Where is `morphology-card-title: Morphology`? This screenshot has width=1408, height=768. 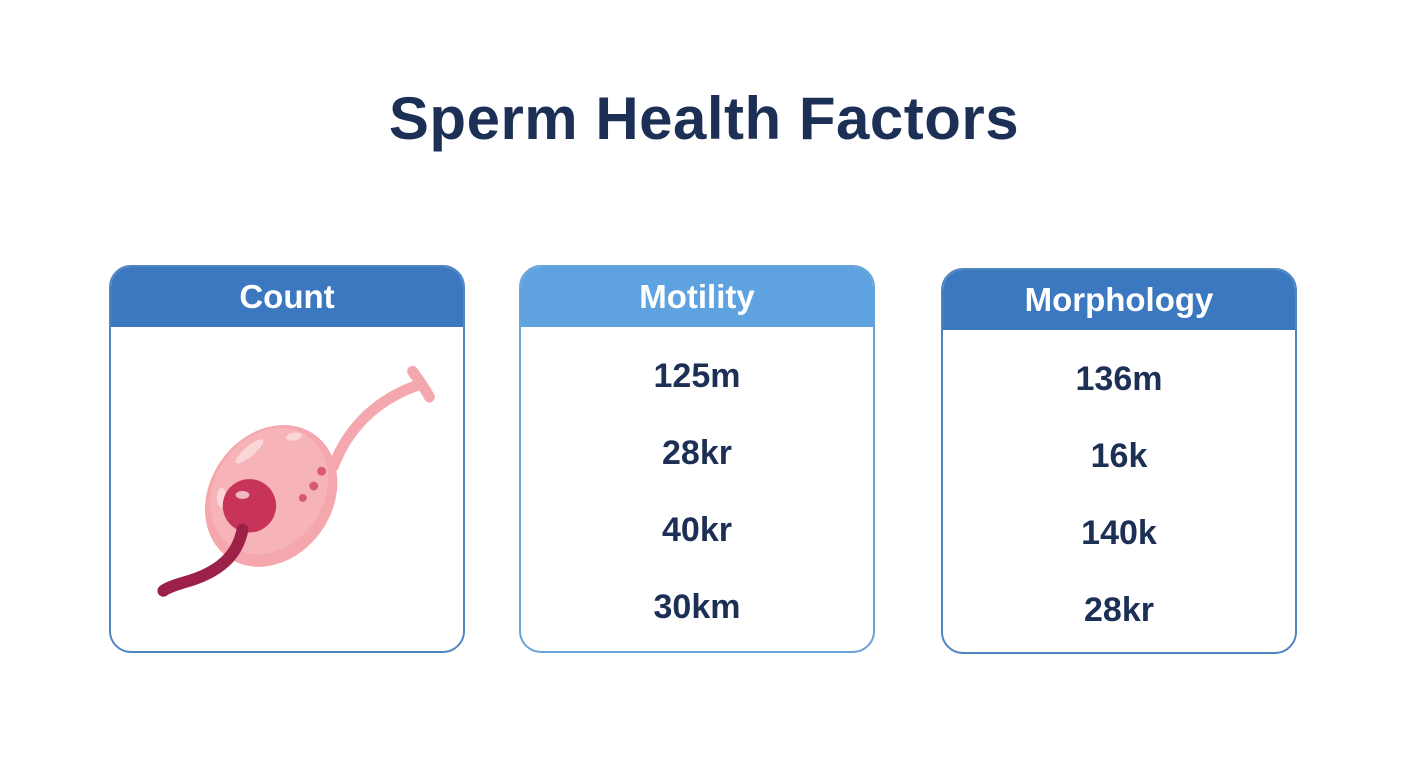 morphology-card-title: Morphology is located at coordinates (1119, 299).